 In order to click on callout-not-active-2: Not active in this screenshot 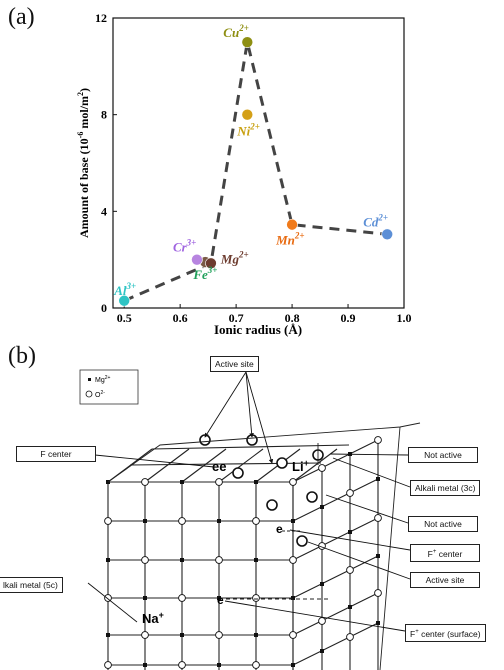, I will do `click(443, 524)`.